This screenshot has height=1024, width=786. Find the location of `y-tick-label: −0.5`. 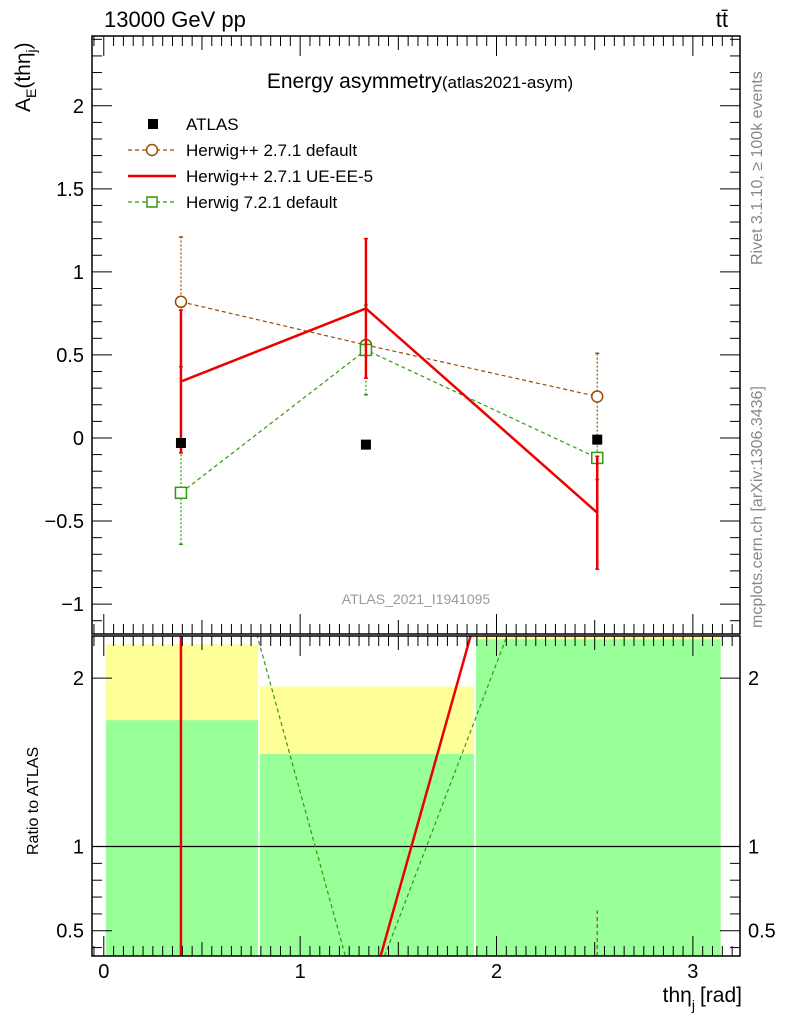

y-tick-label: −0.5 is located at coordinates (64, 522).